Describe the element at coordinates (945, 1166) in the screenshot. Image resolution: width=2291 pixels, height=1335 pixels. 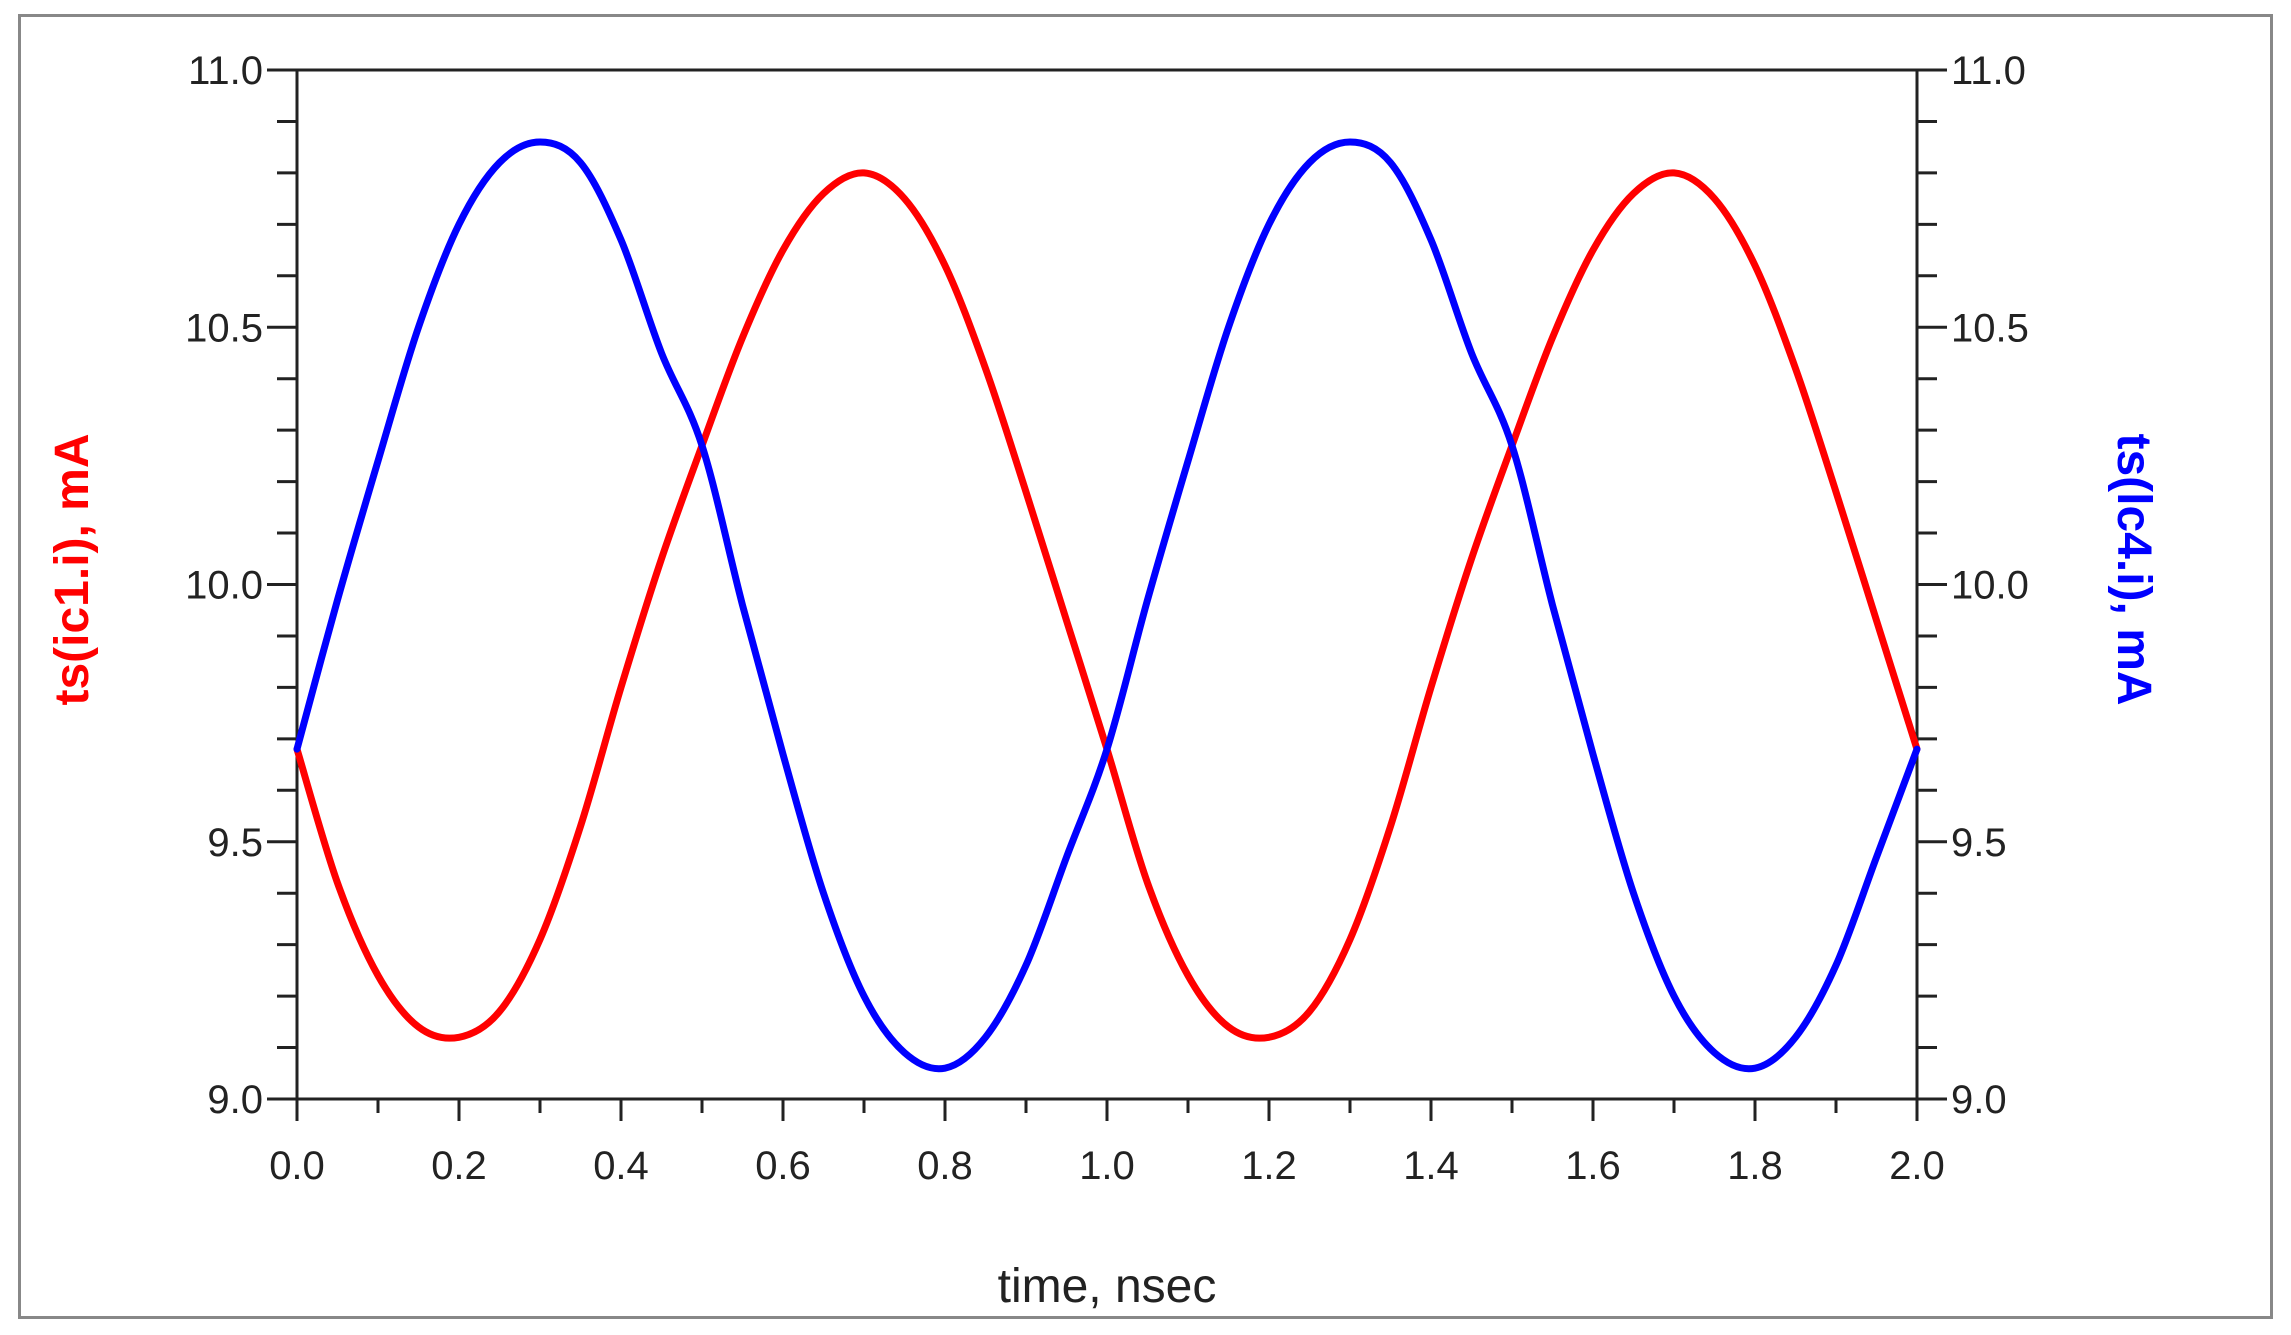
I see `x-tick-label: 0.8` at that location.